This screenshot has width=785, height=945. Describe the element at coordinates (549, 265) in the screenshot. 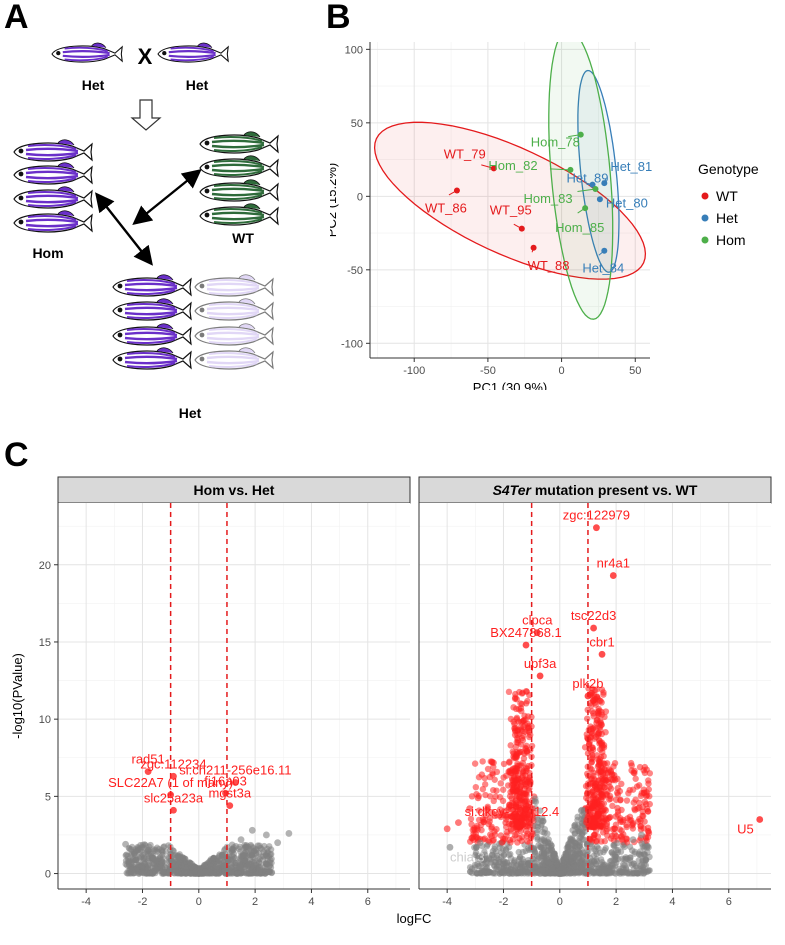

I see `pca-point-label: WT_88` at that location.